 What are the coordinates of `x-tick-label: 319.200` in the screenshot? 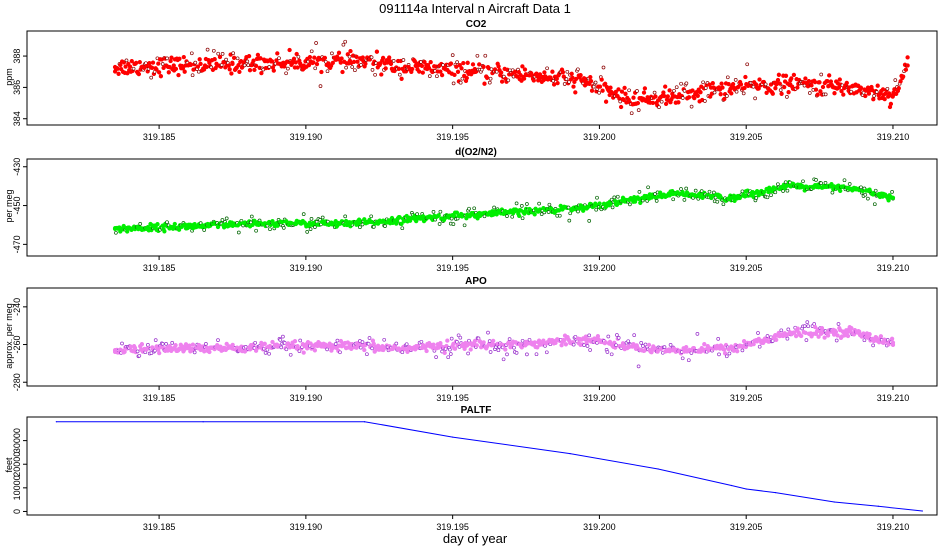 It's located at (599, 398).